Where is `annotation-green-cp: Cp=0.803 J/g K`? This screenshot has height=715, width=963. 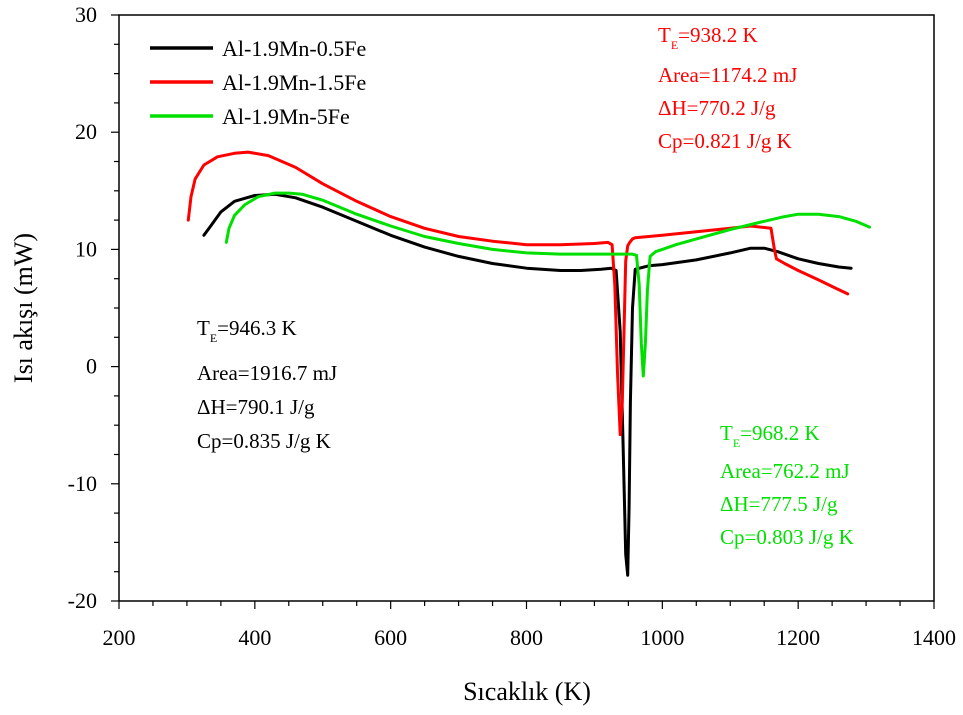 annotation-green-cp: Cp=0.803 J/g K is located at coordinates (787, 537).